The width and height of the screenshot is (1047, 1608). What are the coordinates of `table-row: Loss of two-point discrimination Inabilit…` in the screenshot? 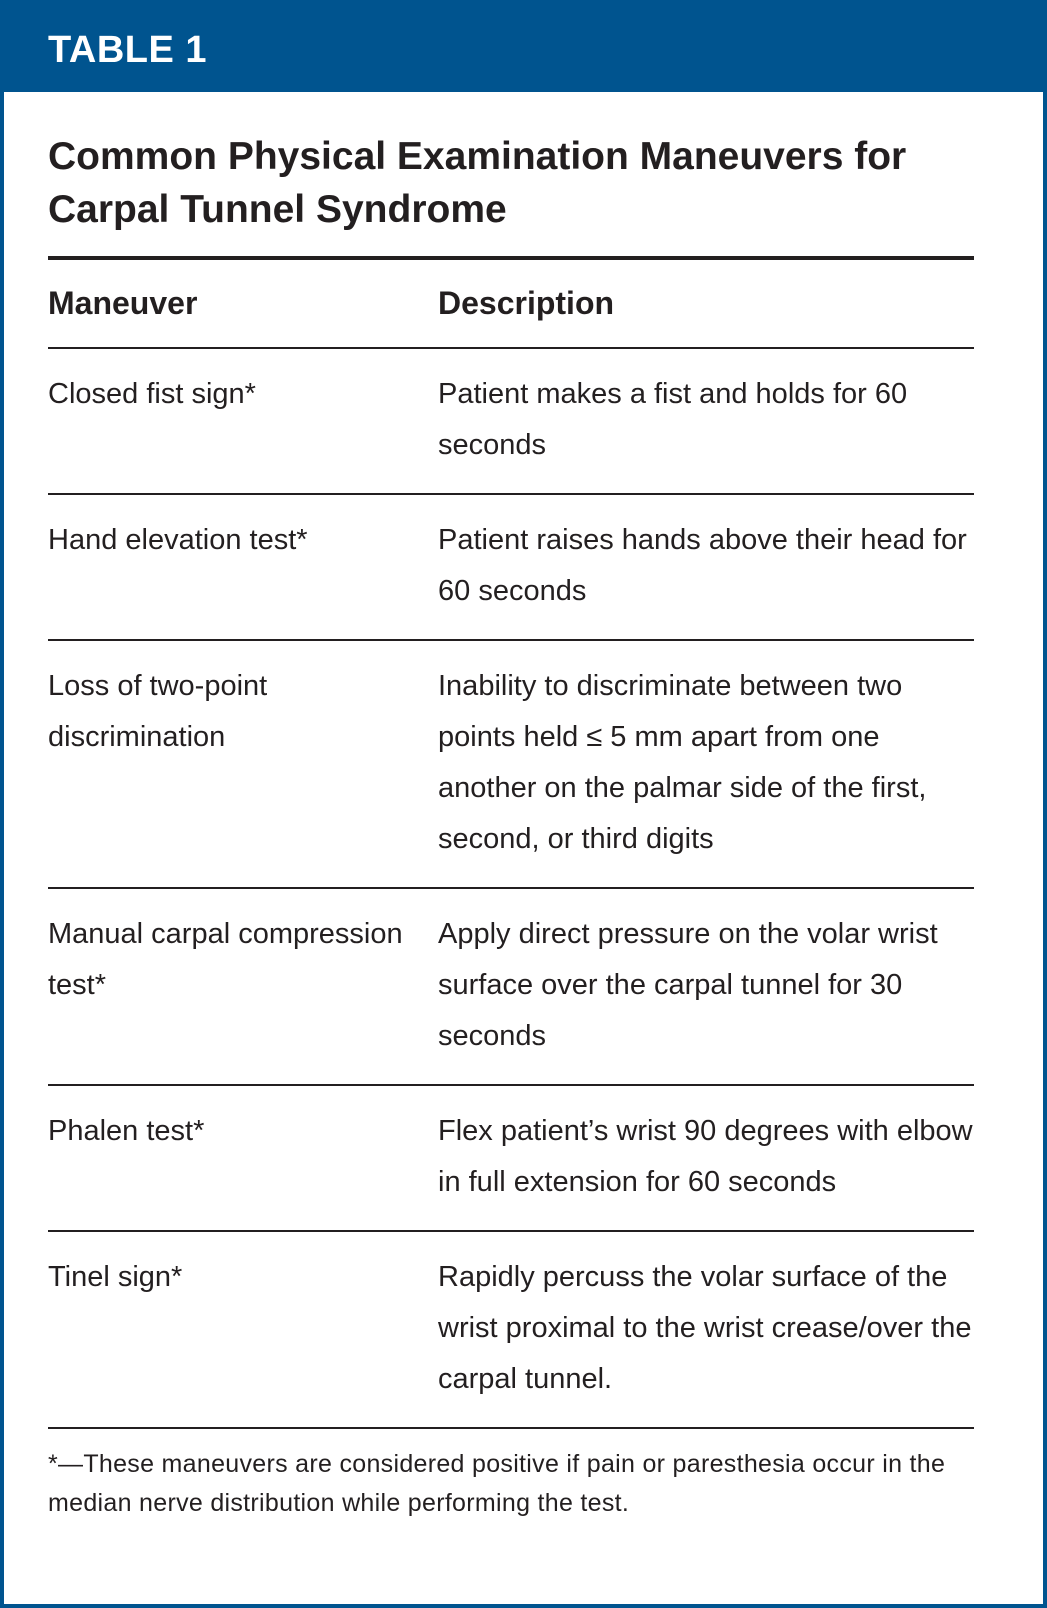 It's located at (511, 764).